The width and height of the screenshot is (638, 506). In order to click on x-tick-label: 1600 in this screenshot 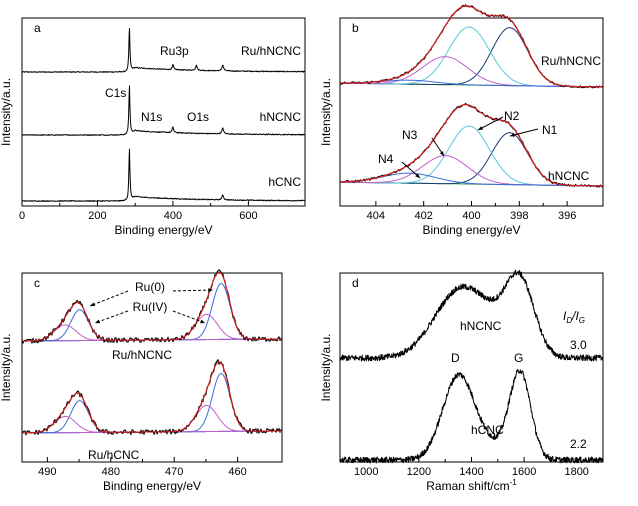, I will do `click(524, 472)`.